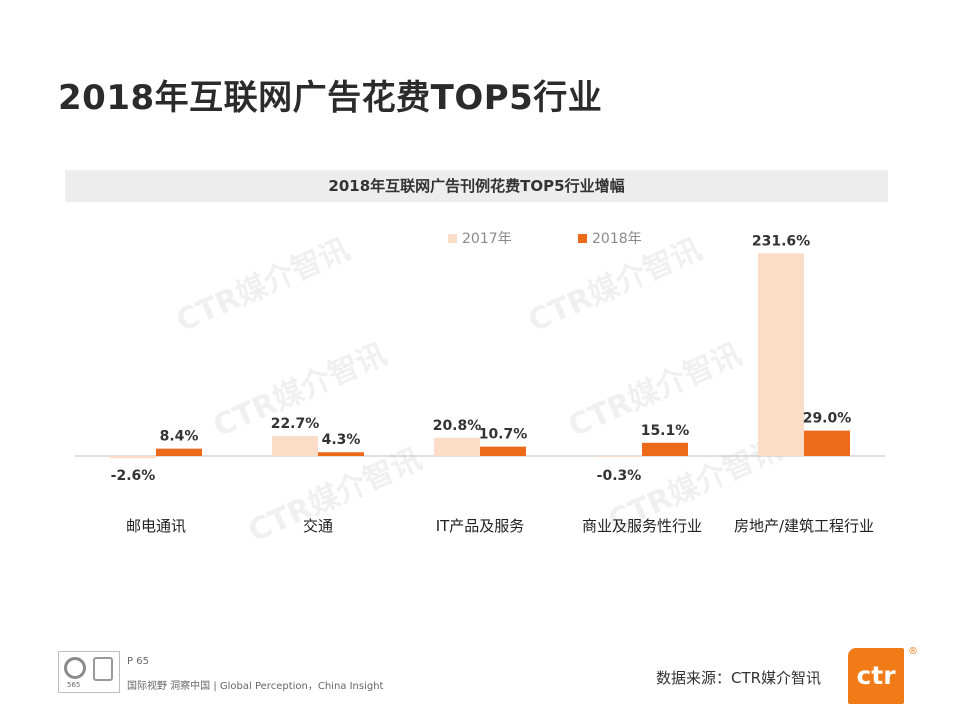  What do you see at coordinates (913, 651) in the screenshot?
I see `registered-mark: ®` at bounding box center [913, 651].